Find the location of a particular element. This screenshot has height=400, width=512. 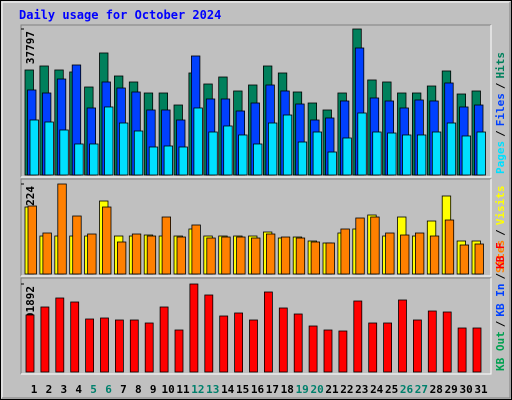

x-tick-label: 20 is located at coordinates (316, 389).